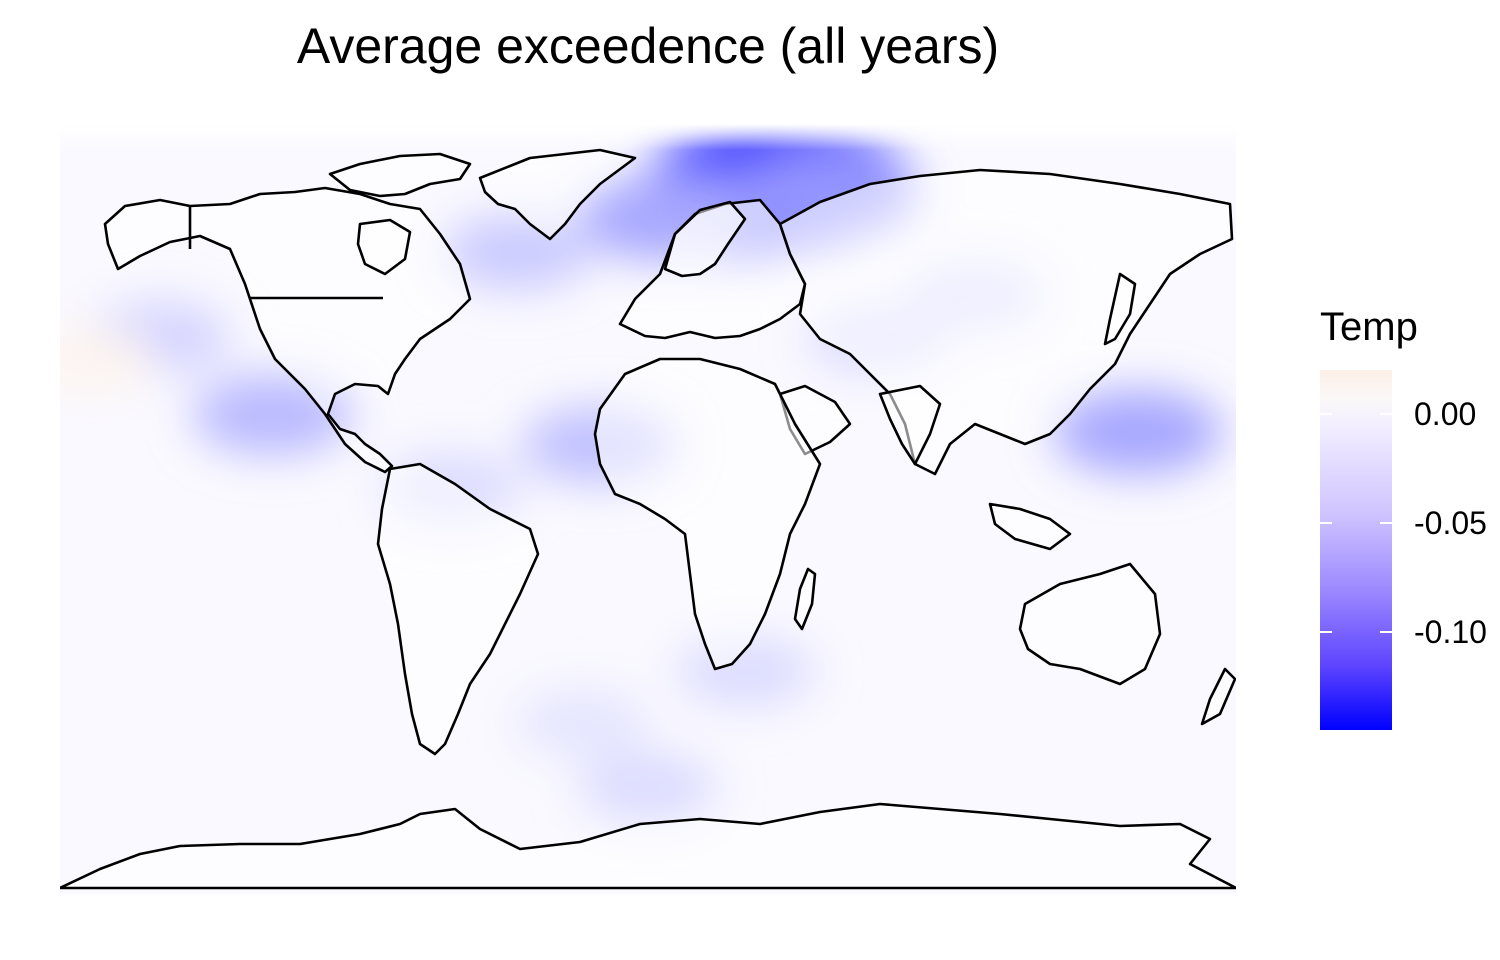  I want to click on india, so click(910, 425).